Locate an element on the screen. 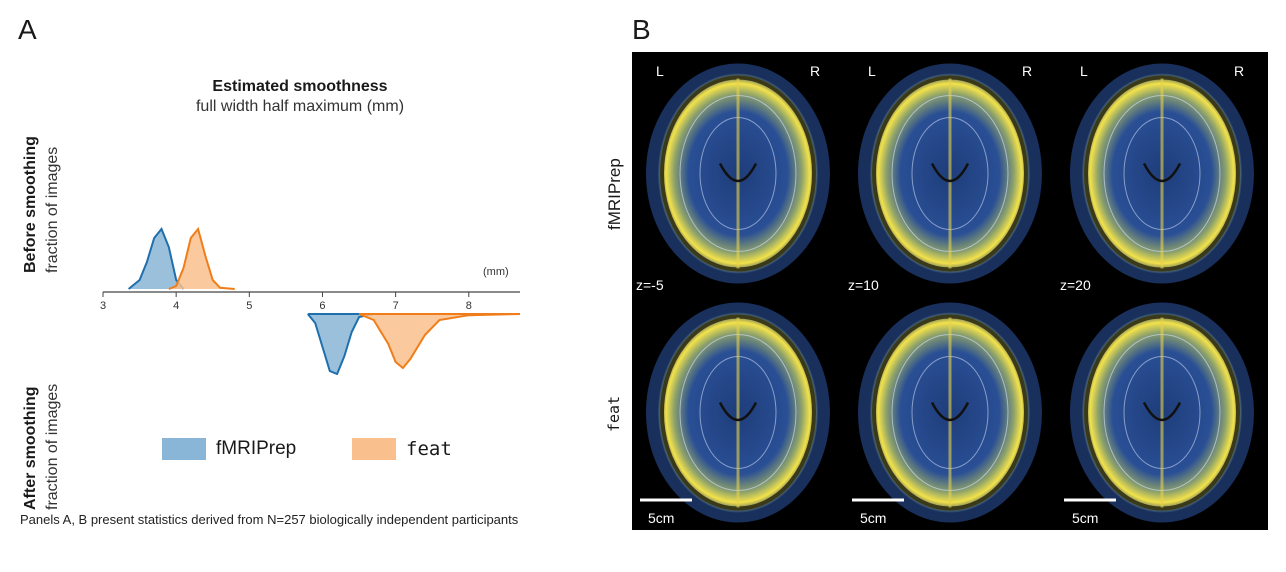  x-tick-label: 5 is located at coordinates (249, 306).